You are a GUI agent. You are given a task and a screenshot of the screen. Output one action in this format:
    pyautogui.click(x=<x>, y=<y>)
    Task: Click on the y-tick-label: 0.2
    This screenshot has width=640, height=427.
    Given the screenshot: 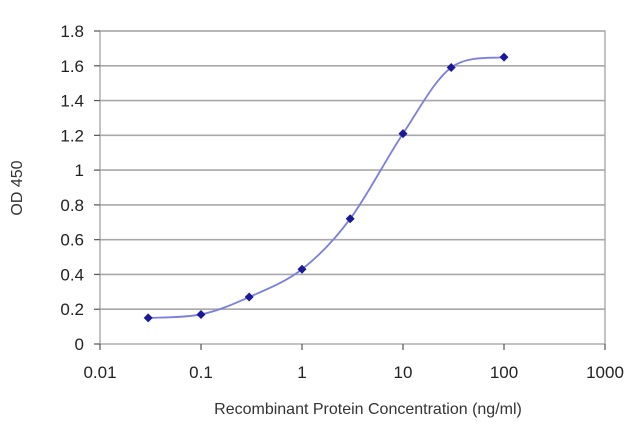 What is the action you would take?
    pyautogui.click(x=72, y=309)
    